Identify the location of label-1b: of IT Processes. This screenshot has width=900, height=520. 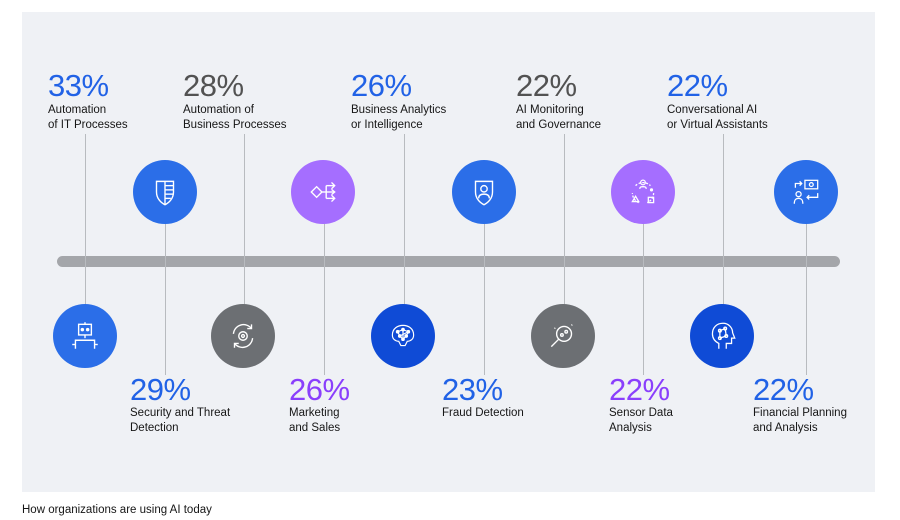
(88, 125).